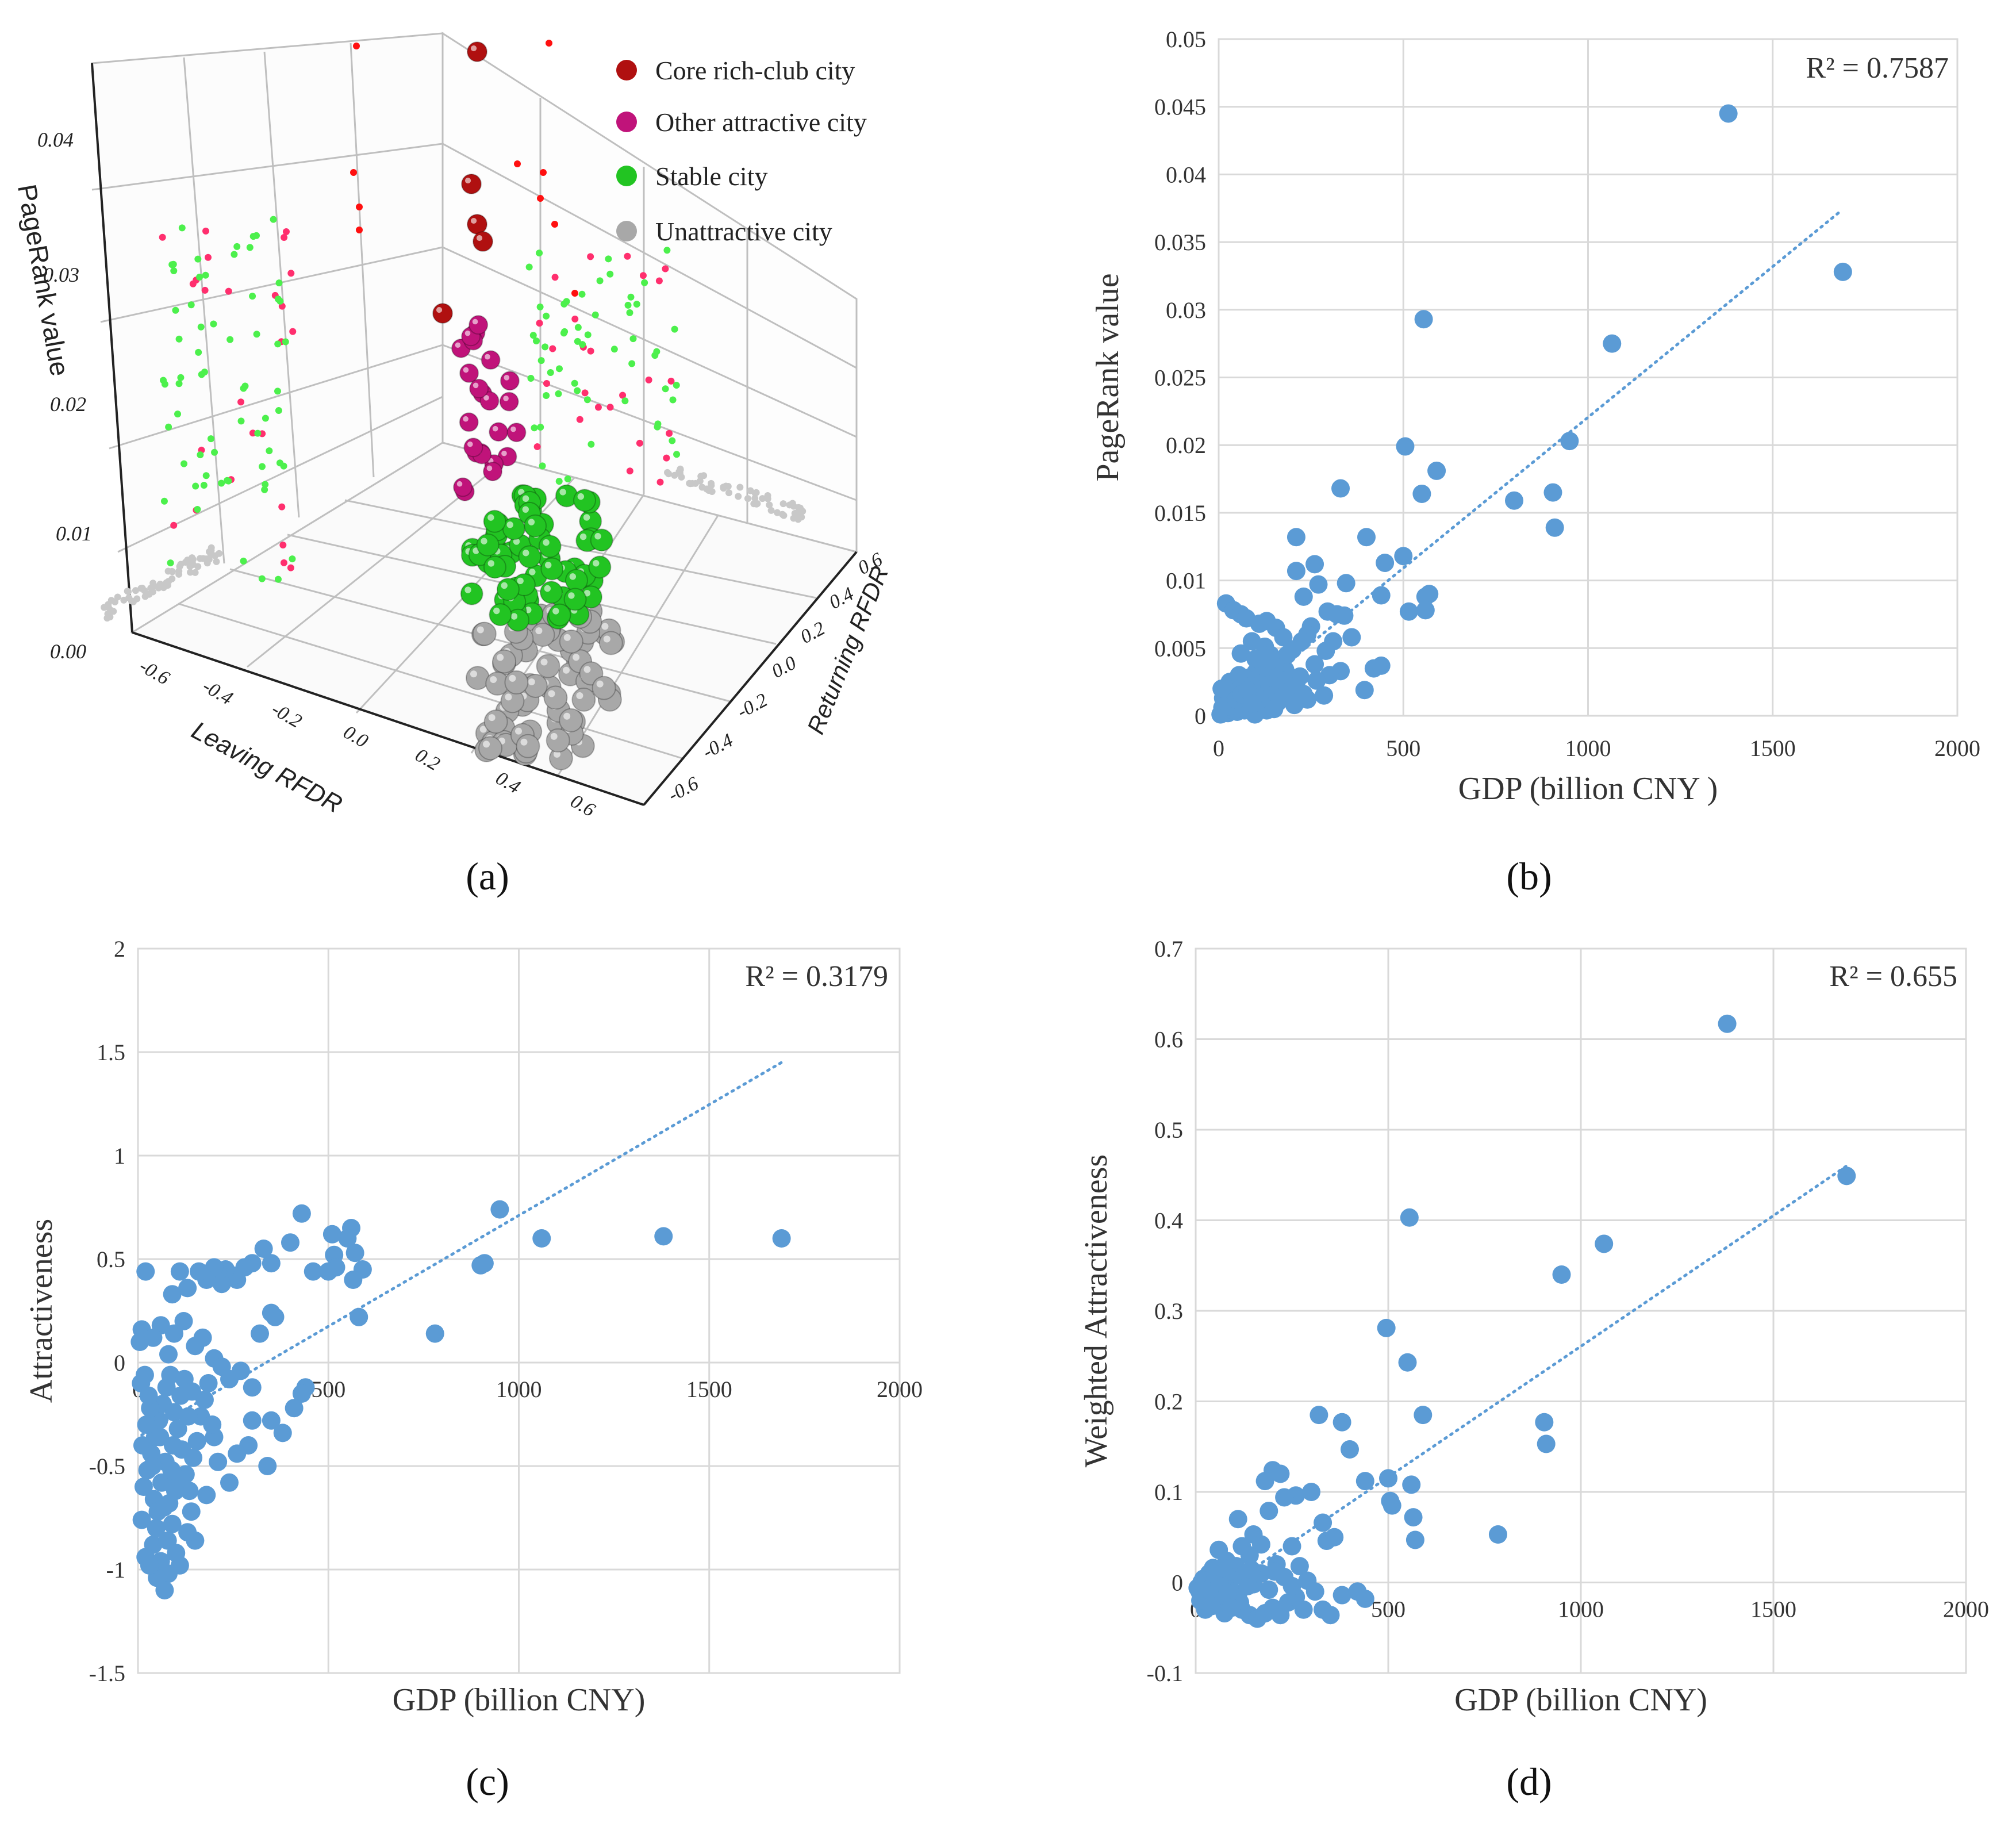  I want to click on y-tick: -0.2, so click(752, 706).